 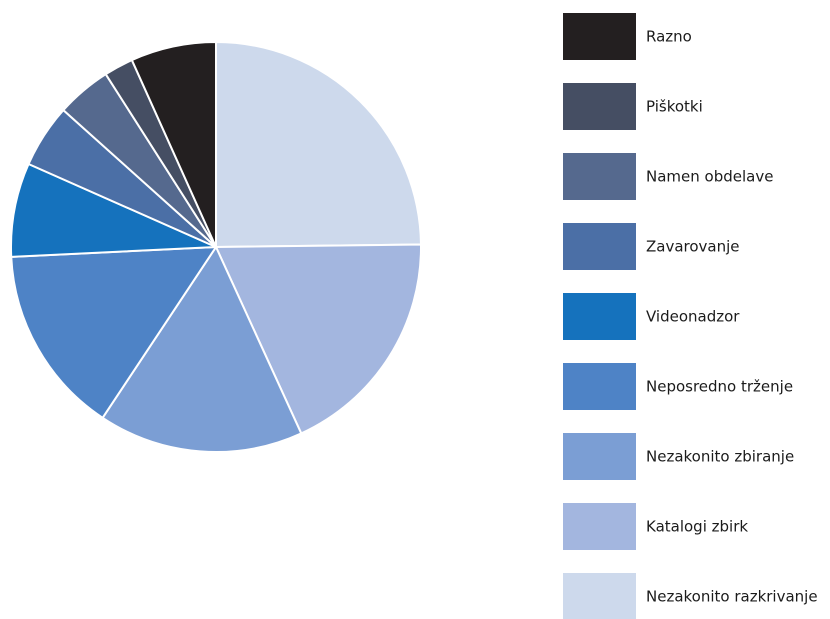 I want to click on legend-item-razno: Razno, so click(x=627, y=36).